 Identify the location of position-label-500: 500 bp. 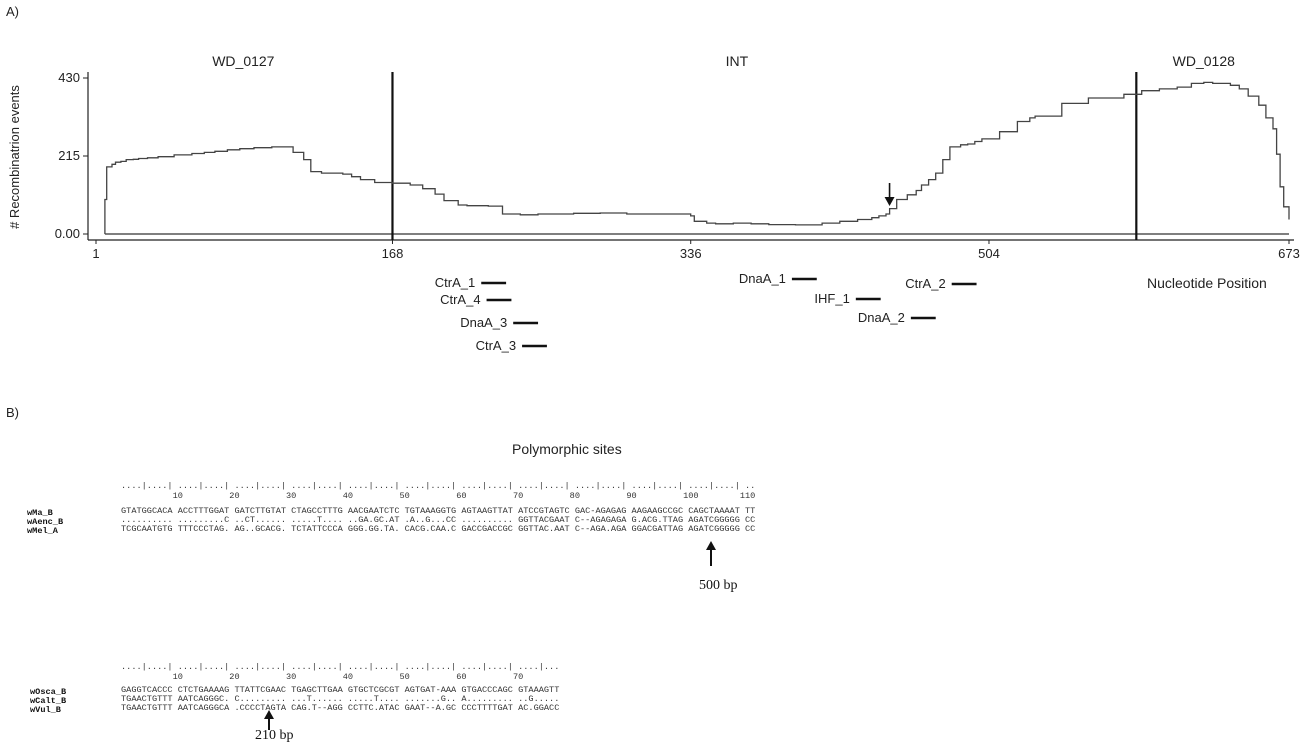
(718, 585).